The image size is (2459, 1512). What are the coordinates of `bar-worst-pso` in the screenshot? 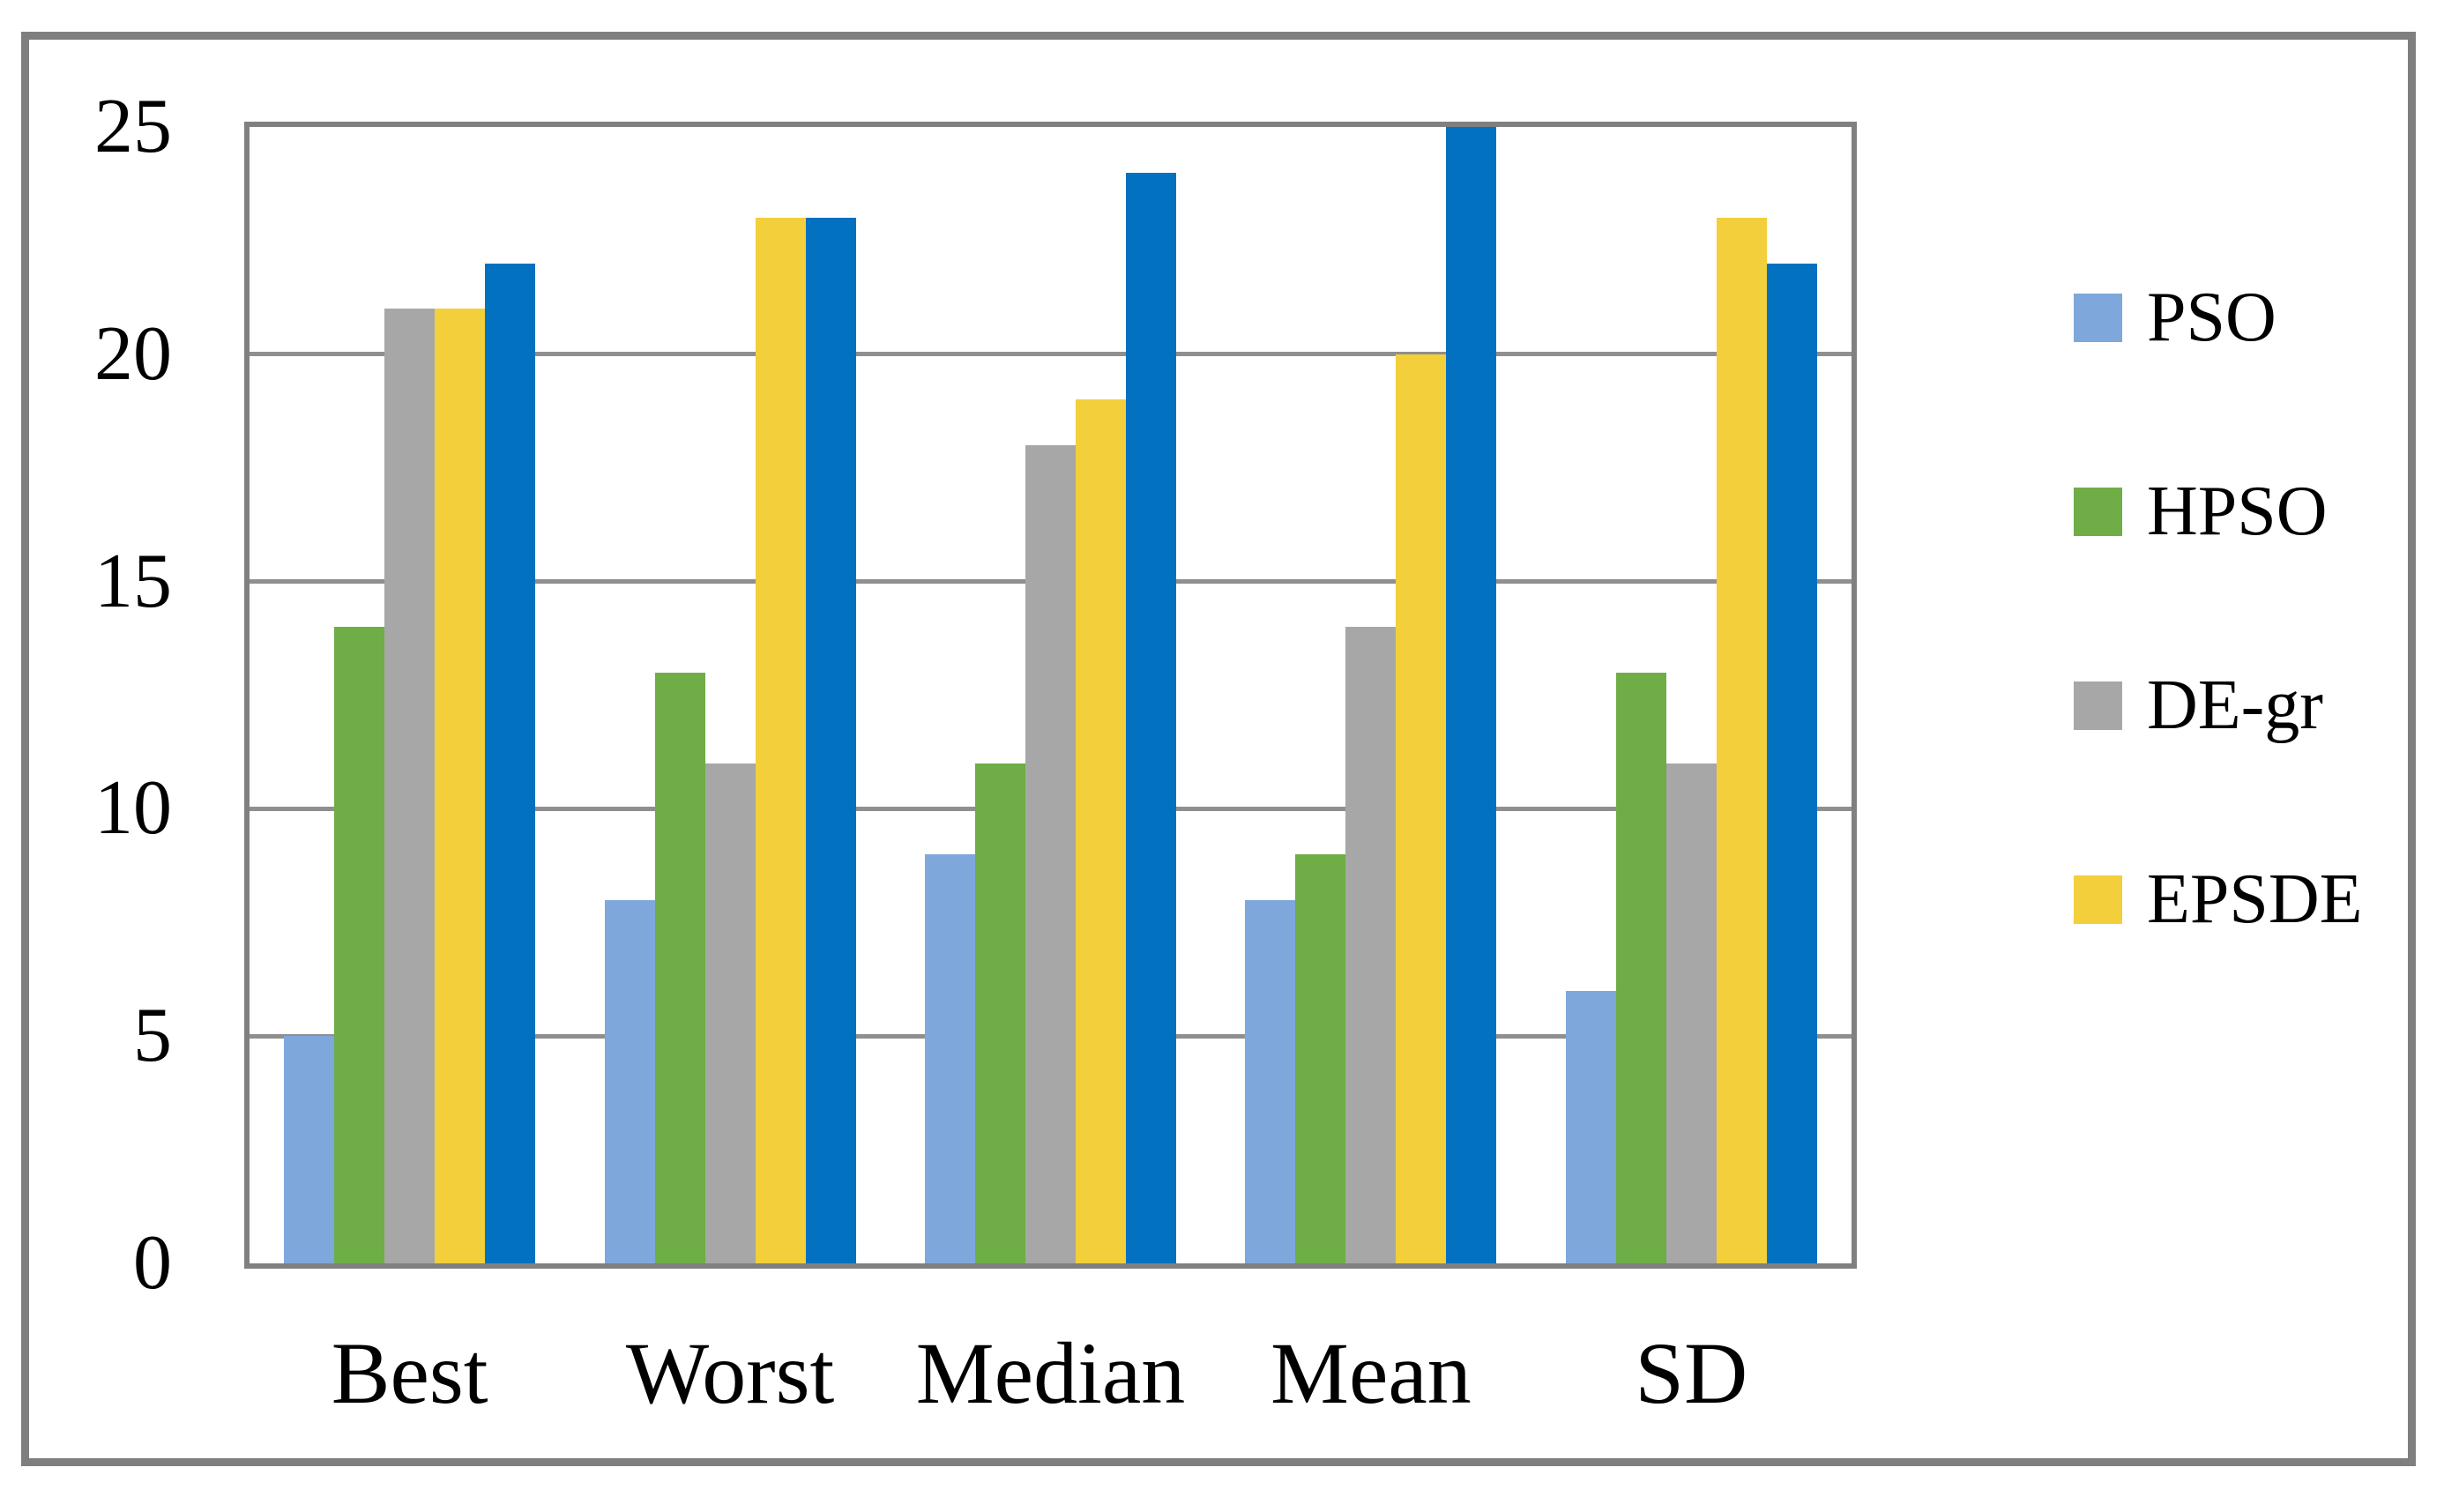 It's located at (629, 1081).